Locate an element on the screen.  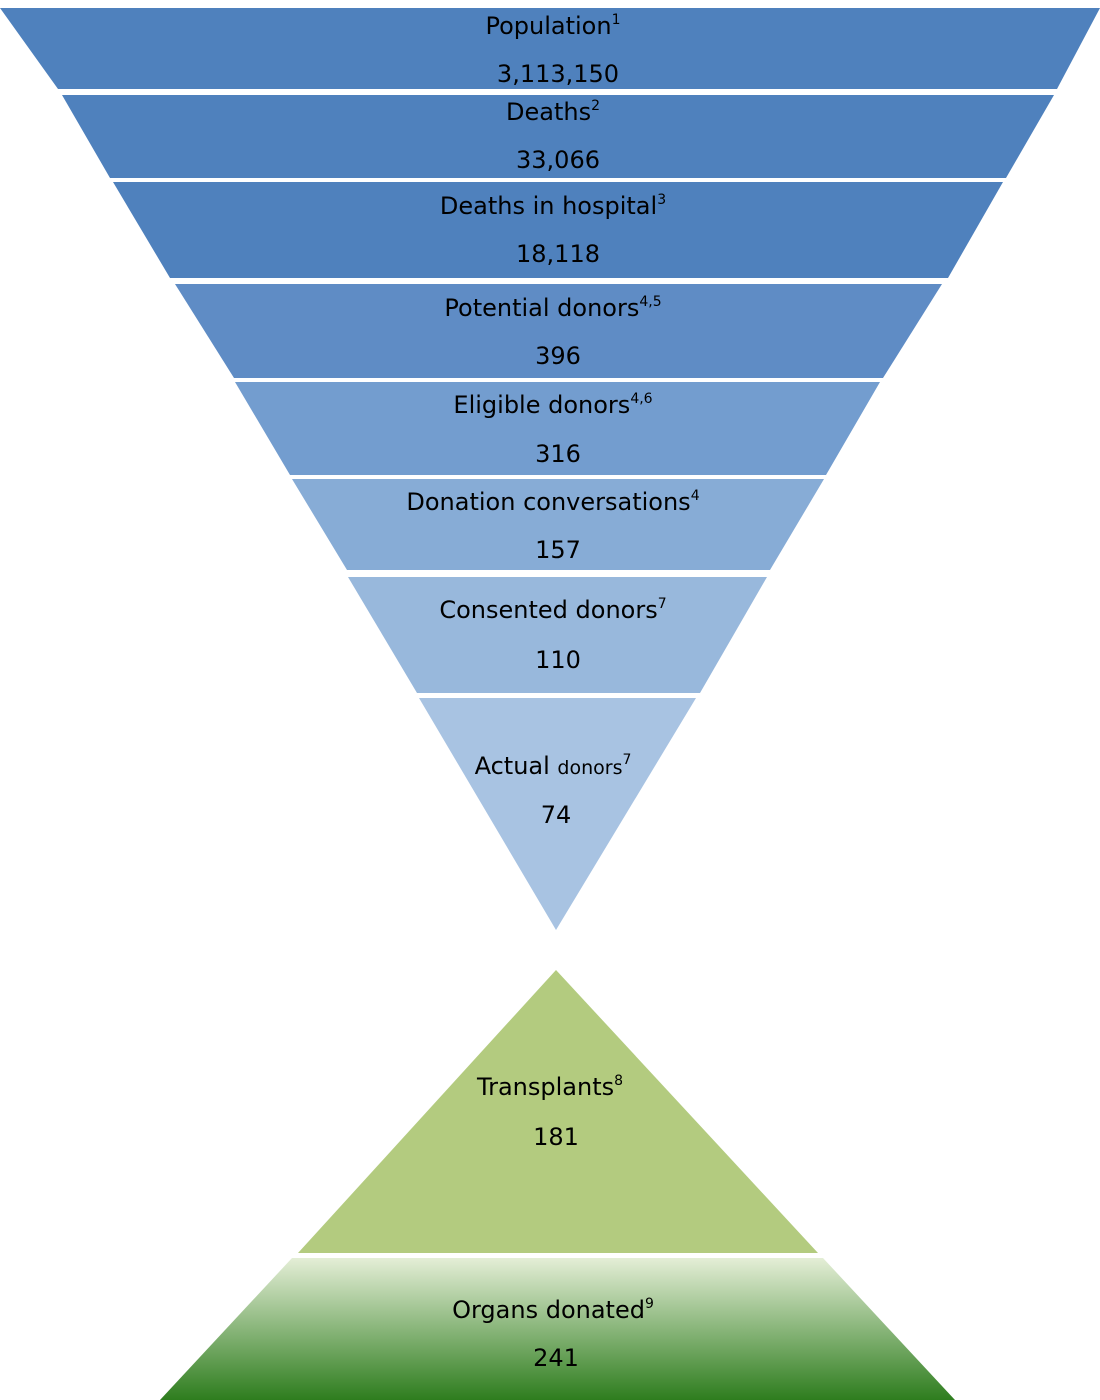
funnel-value-deaths: 33,066 is located at coordinates (558, 160).